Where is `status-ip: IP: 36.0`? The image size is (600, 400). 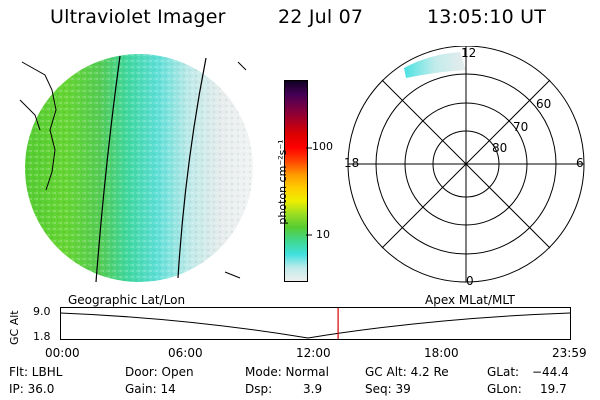 status-ip: IP: 36.0 is located at coordinates (32, 389).